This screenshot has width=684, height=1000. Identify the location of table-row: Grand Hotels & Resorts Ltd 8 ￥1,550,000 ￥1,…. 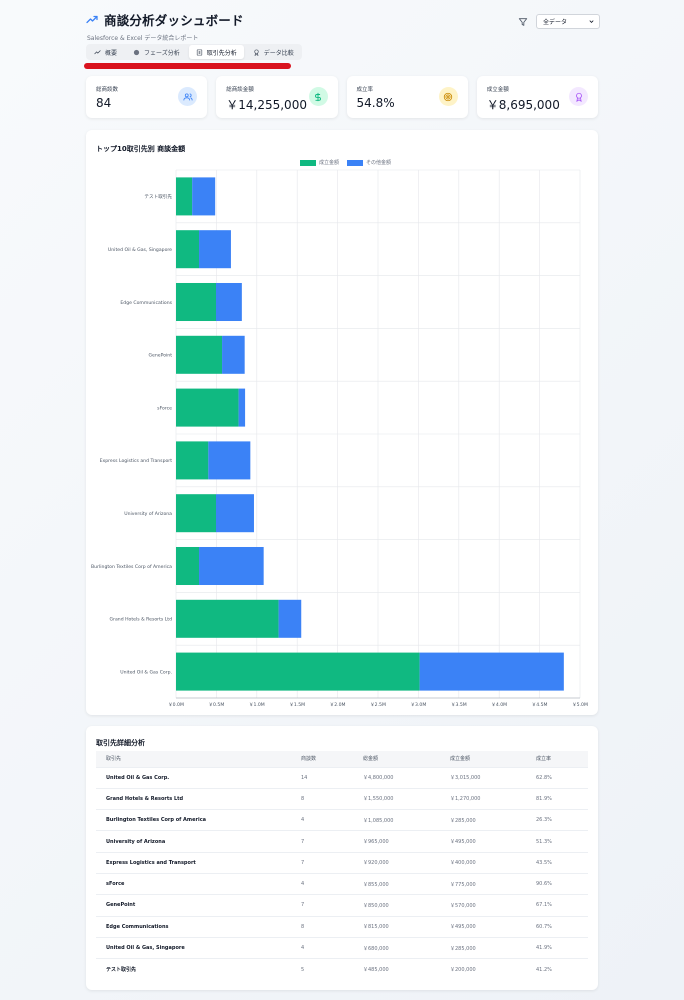
(342, 798).